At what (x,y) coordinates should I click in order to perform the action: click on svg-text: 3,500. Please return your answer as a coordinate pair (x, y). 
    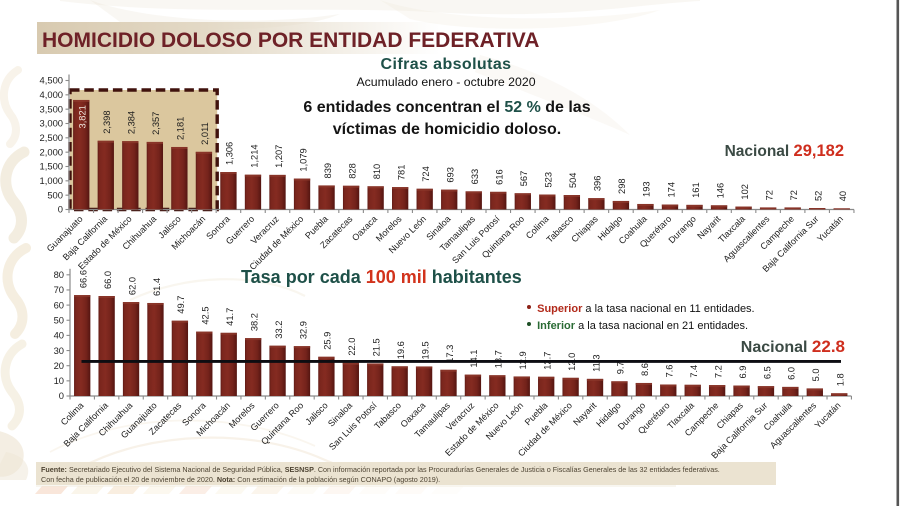
    Looking at the image, I should click on (51, 108).